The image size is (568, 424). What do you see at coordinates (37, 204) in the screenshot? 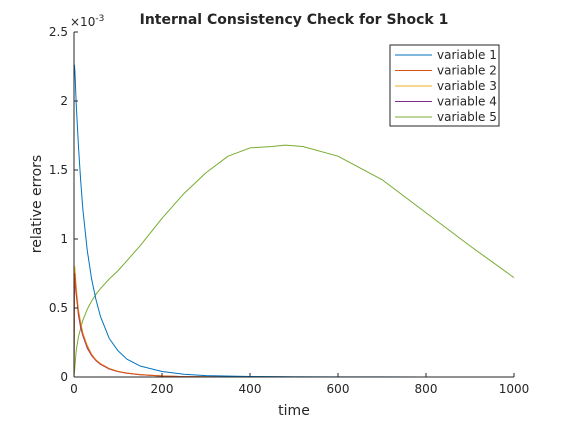
I see `y-axis-label: relative errors` at bounding box center [37, 204].